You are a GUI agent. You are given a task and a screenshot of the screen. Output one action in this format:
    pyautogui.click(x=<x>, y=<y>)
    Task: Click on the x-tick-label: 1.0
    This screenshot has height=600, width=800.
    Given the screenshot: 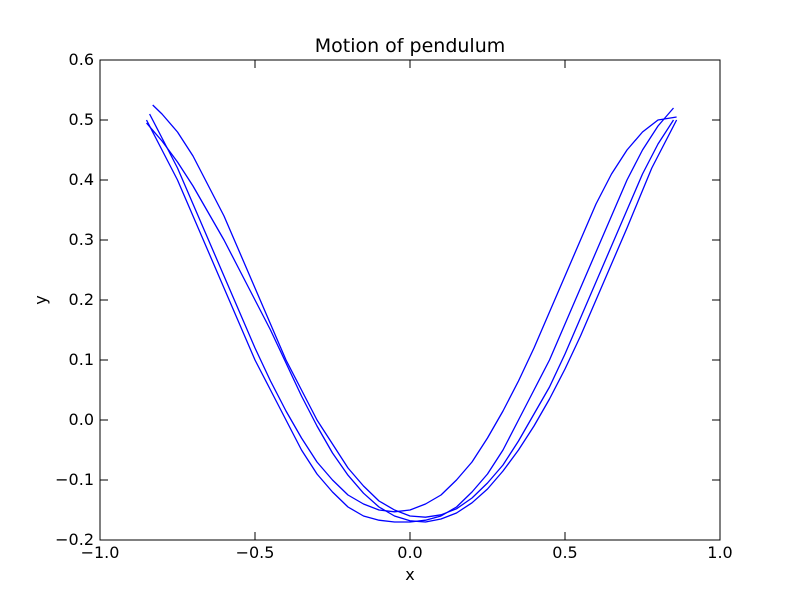 What is the action you would take?
    pyautogui.click(x=719, y=552)
    